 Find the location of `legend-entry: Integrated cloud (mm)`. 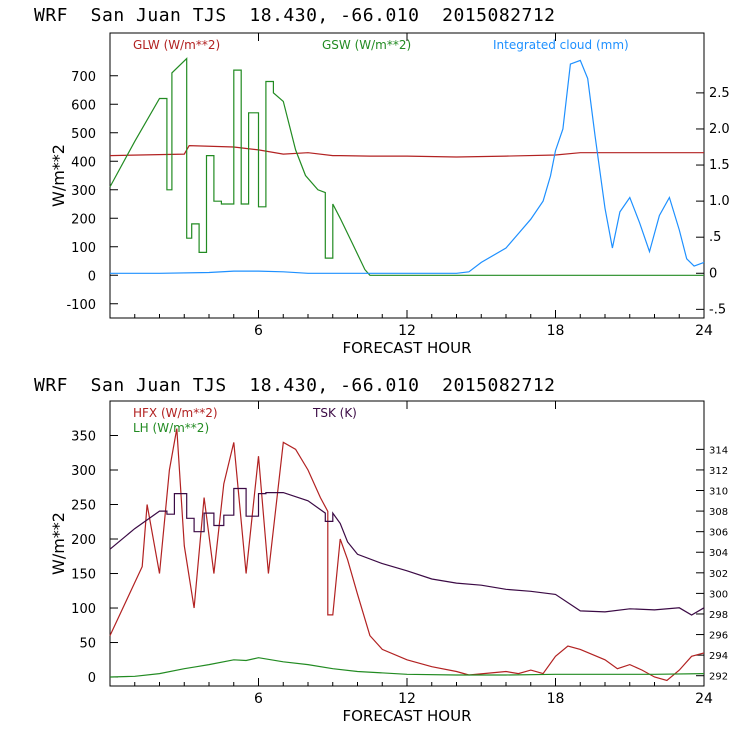

legend-entry: Integrated cloud (mm) is located at coordinates (561, 45).